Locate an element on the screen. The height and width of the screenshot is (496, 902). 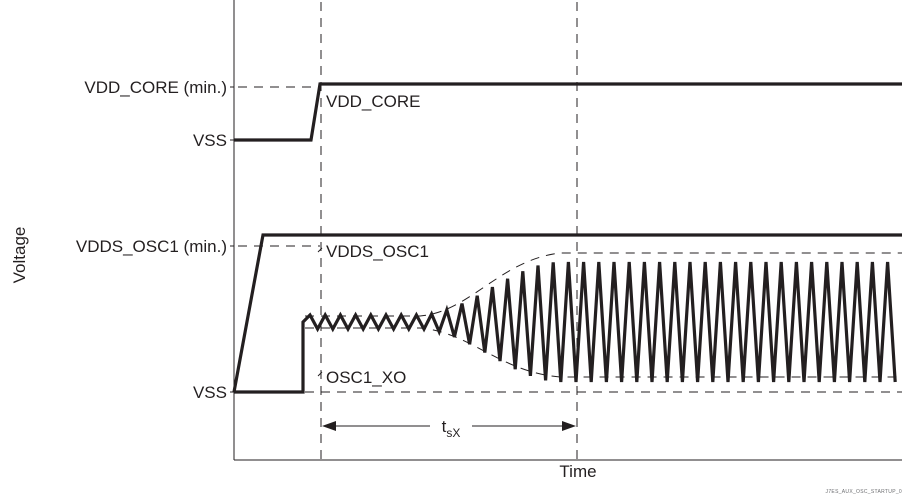
interval-label-main: t is located at coordinates (444, 426).